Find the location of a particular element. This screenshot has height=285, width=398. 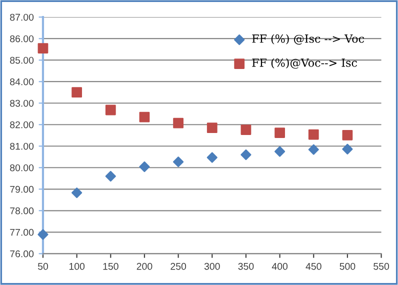

y-tick-label: 79.00 is located at coordinates (22, 189).